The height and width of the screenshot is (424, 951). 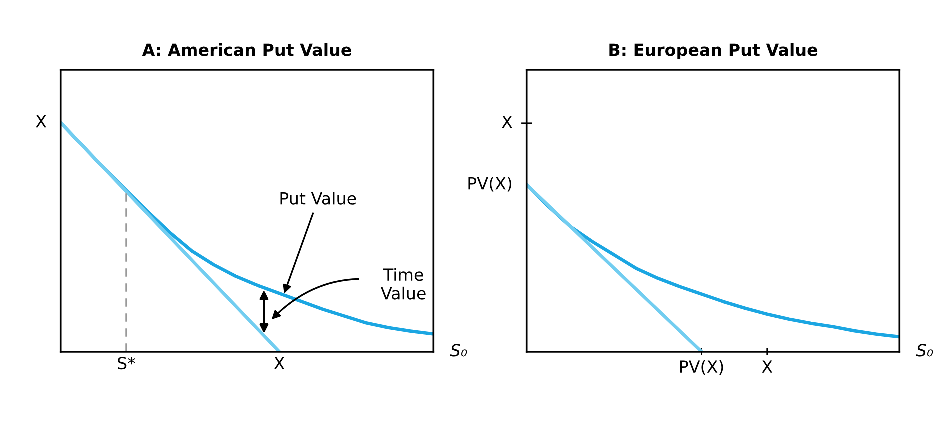 What do you see at coordinates (247, 49) in the screenshot?
I see `chart-title: A: American Put Value` at bounding box center [247, 49].